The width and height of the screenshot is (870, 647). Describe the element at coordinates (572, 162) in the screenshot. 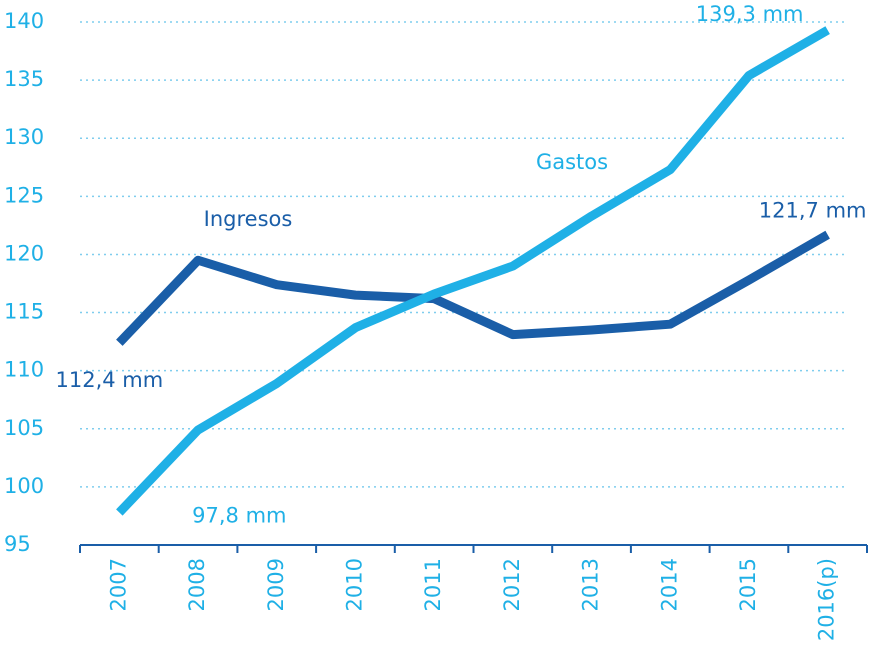

I see `series-label: Gastos` at that location.